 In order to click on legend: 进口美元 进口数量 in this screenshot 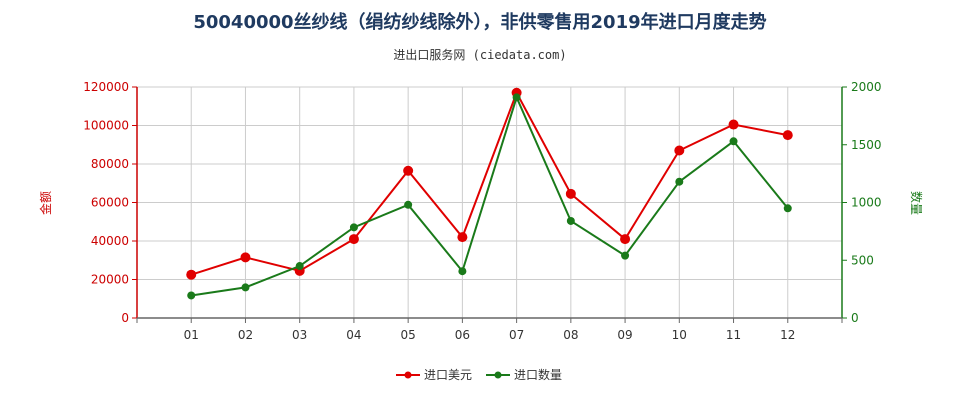, I will do `click(479, 374)`.